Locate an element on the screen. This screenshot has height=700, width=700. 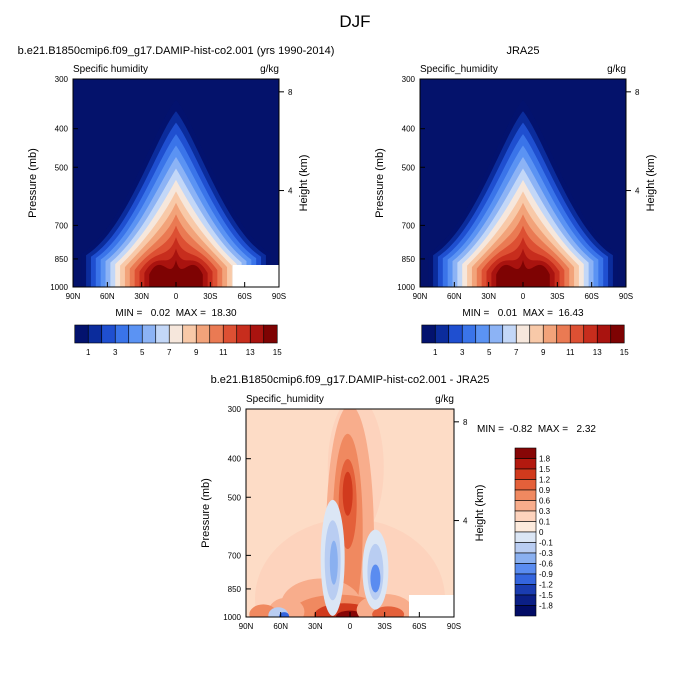
colorbar-tick-label: 1 is located at coordinates (88, 352).